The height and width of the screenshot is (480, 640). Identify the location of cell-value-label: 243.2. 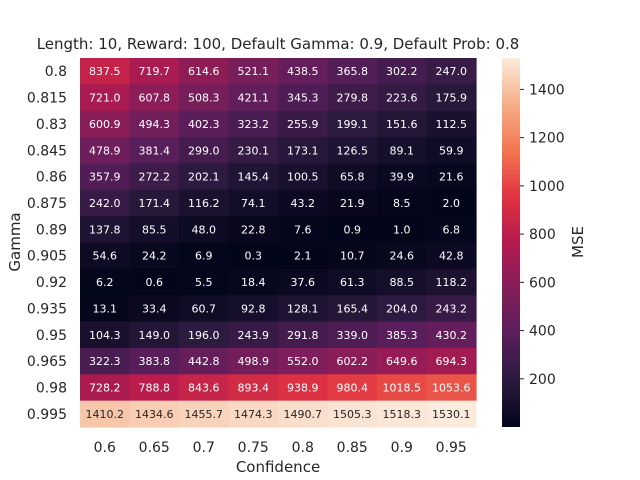
(452, 308).